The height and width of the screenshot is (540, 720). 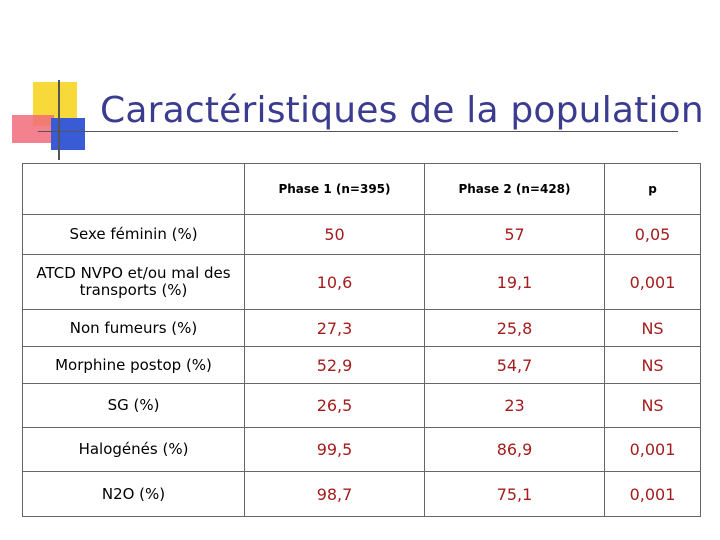 What do you see at coordinates (133, 328) in the screenshot?
I see `row-label: Non fumeurs (%)` at bounding box center [133, 328].